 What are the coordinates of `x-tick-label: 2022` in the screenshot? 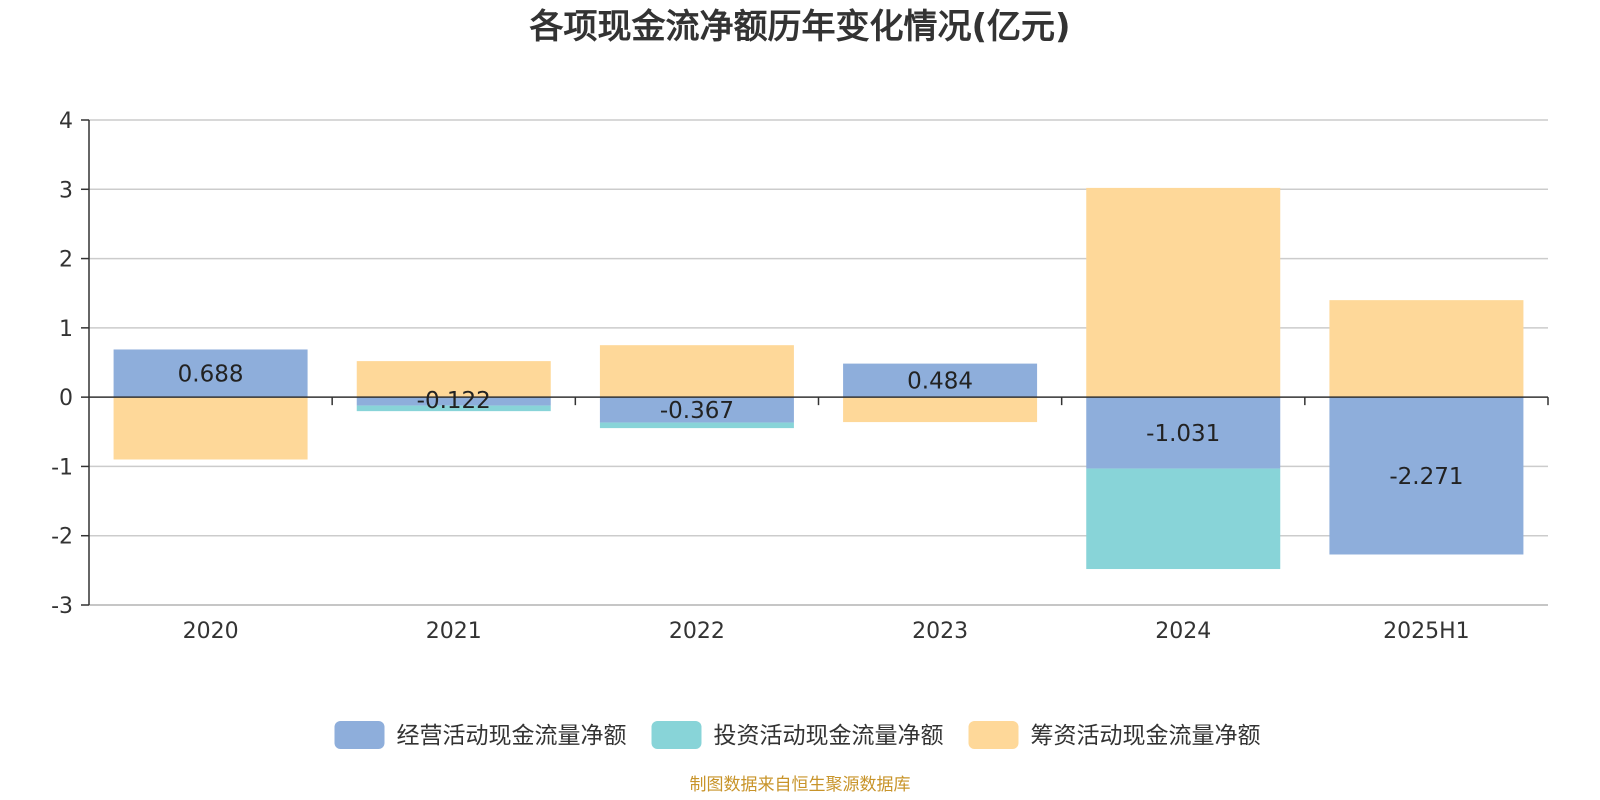 It's located at (697, 631).